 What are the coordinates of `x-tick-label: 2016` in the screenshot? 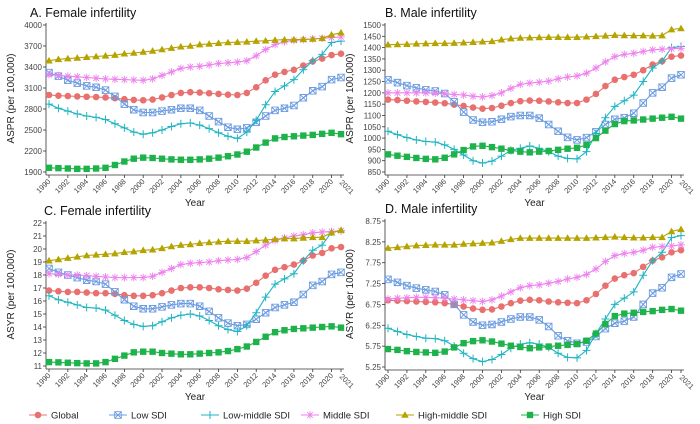 It's located at (288, 186).